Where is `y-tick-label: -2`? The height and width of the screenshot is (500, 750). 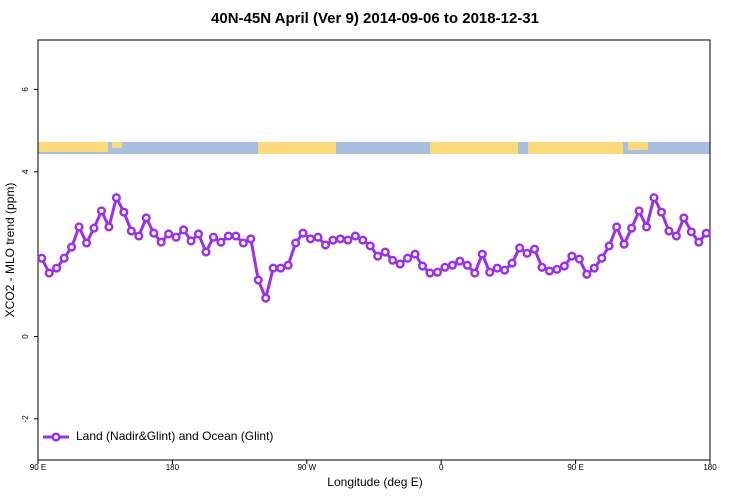 y-tick-label: -2 is located at coordinates (25, 419).